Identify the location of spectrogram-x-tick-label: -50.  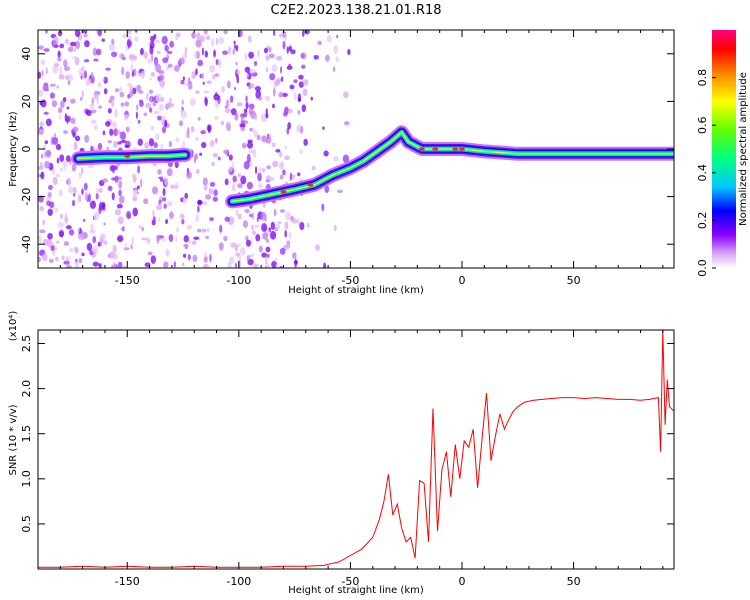
(350, 280).